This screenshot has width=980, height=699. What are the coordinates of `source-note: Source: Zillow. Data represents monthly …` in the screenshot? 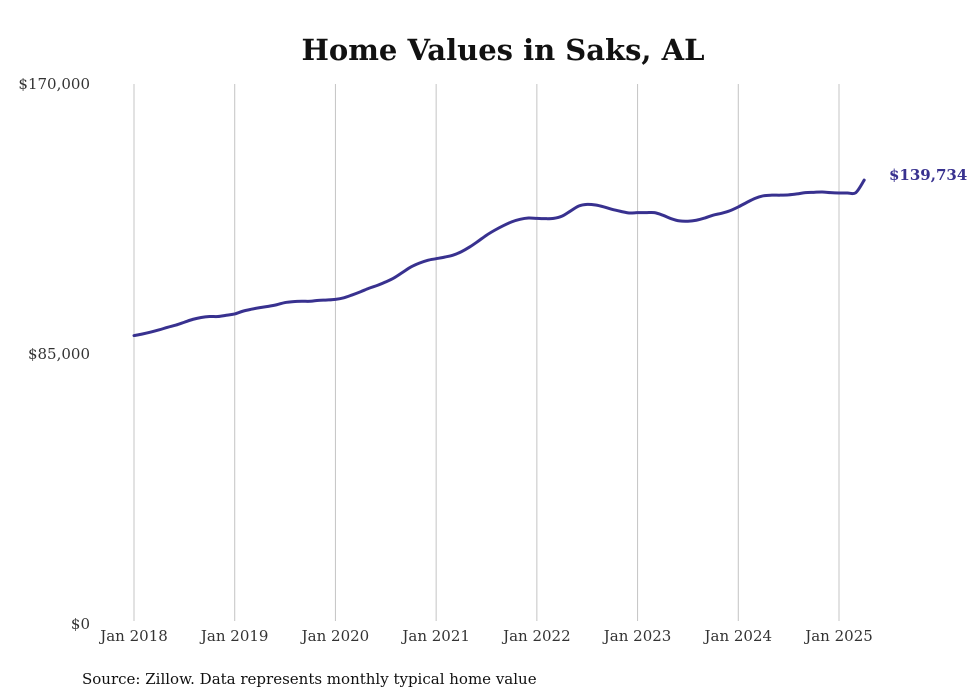 It's located at (309, 679).